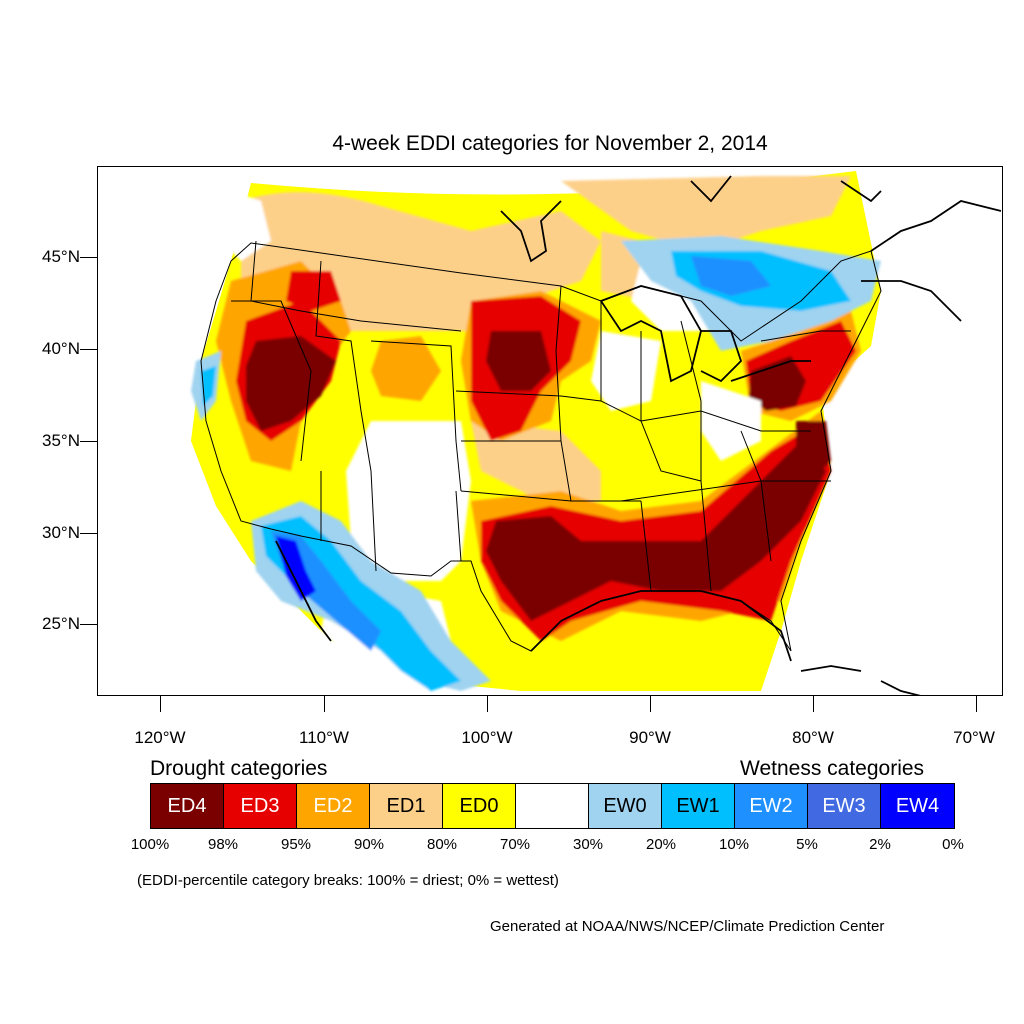  I want to click on ed3-region, so click(313, 291).